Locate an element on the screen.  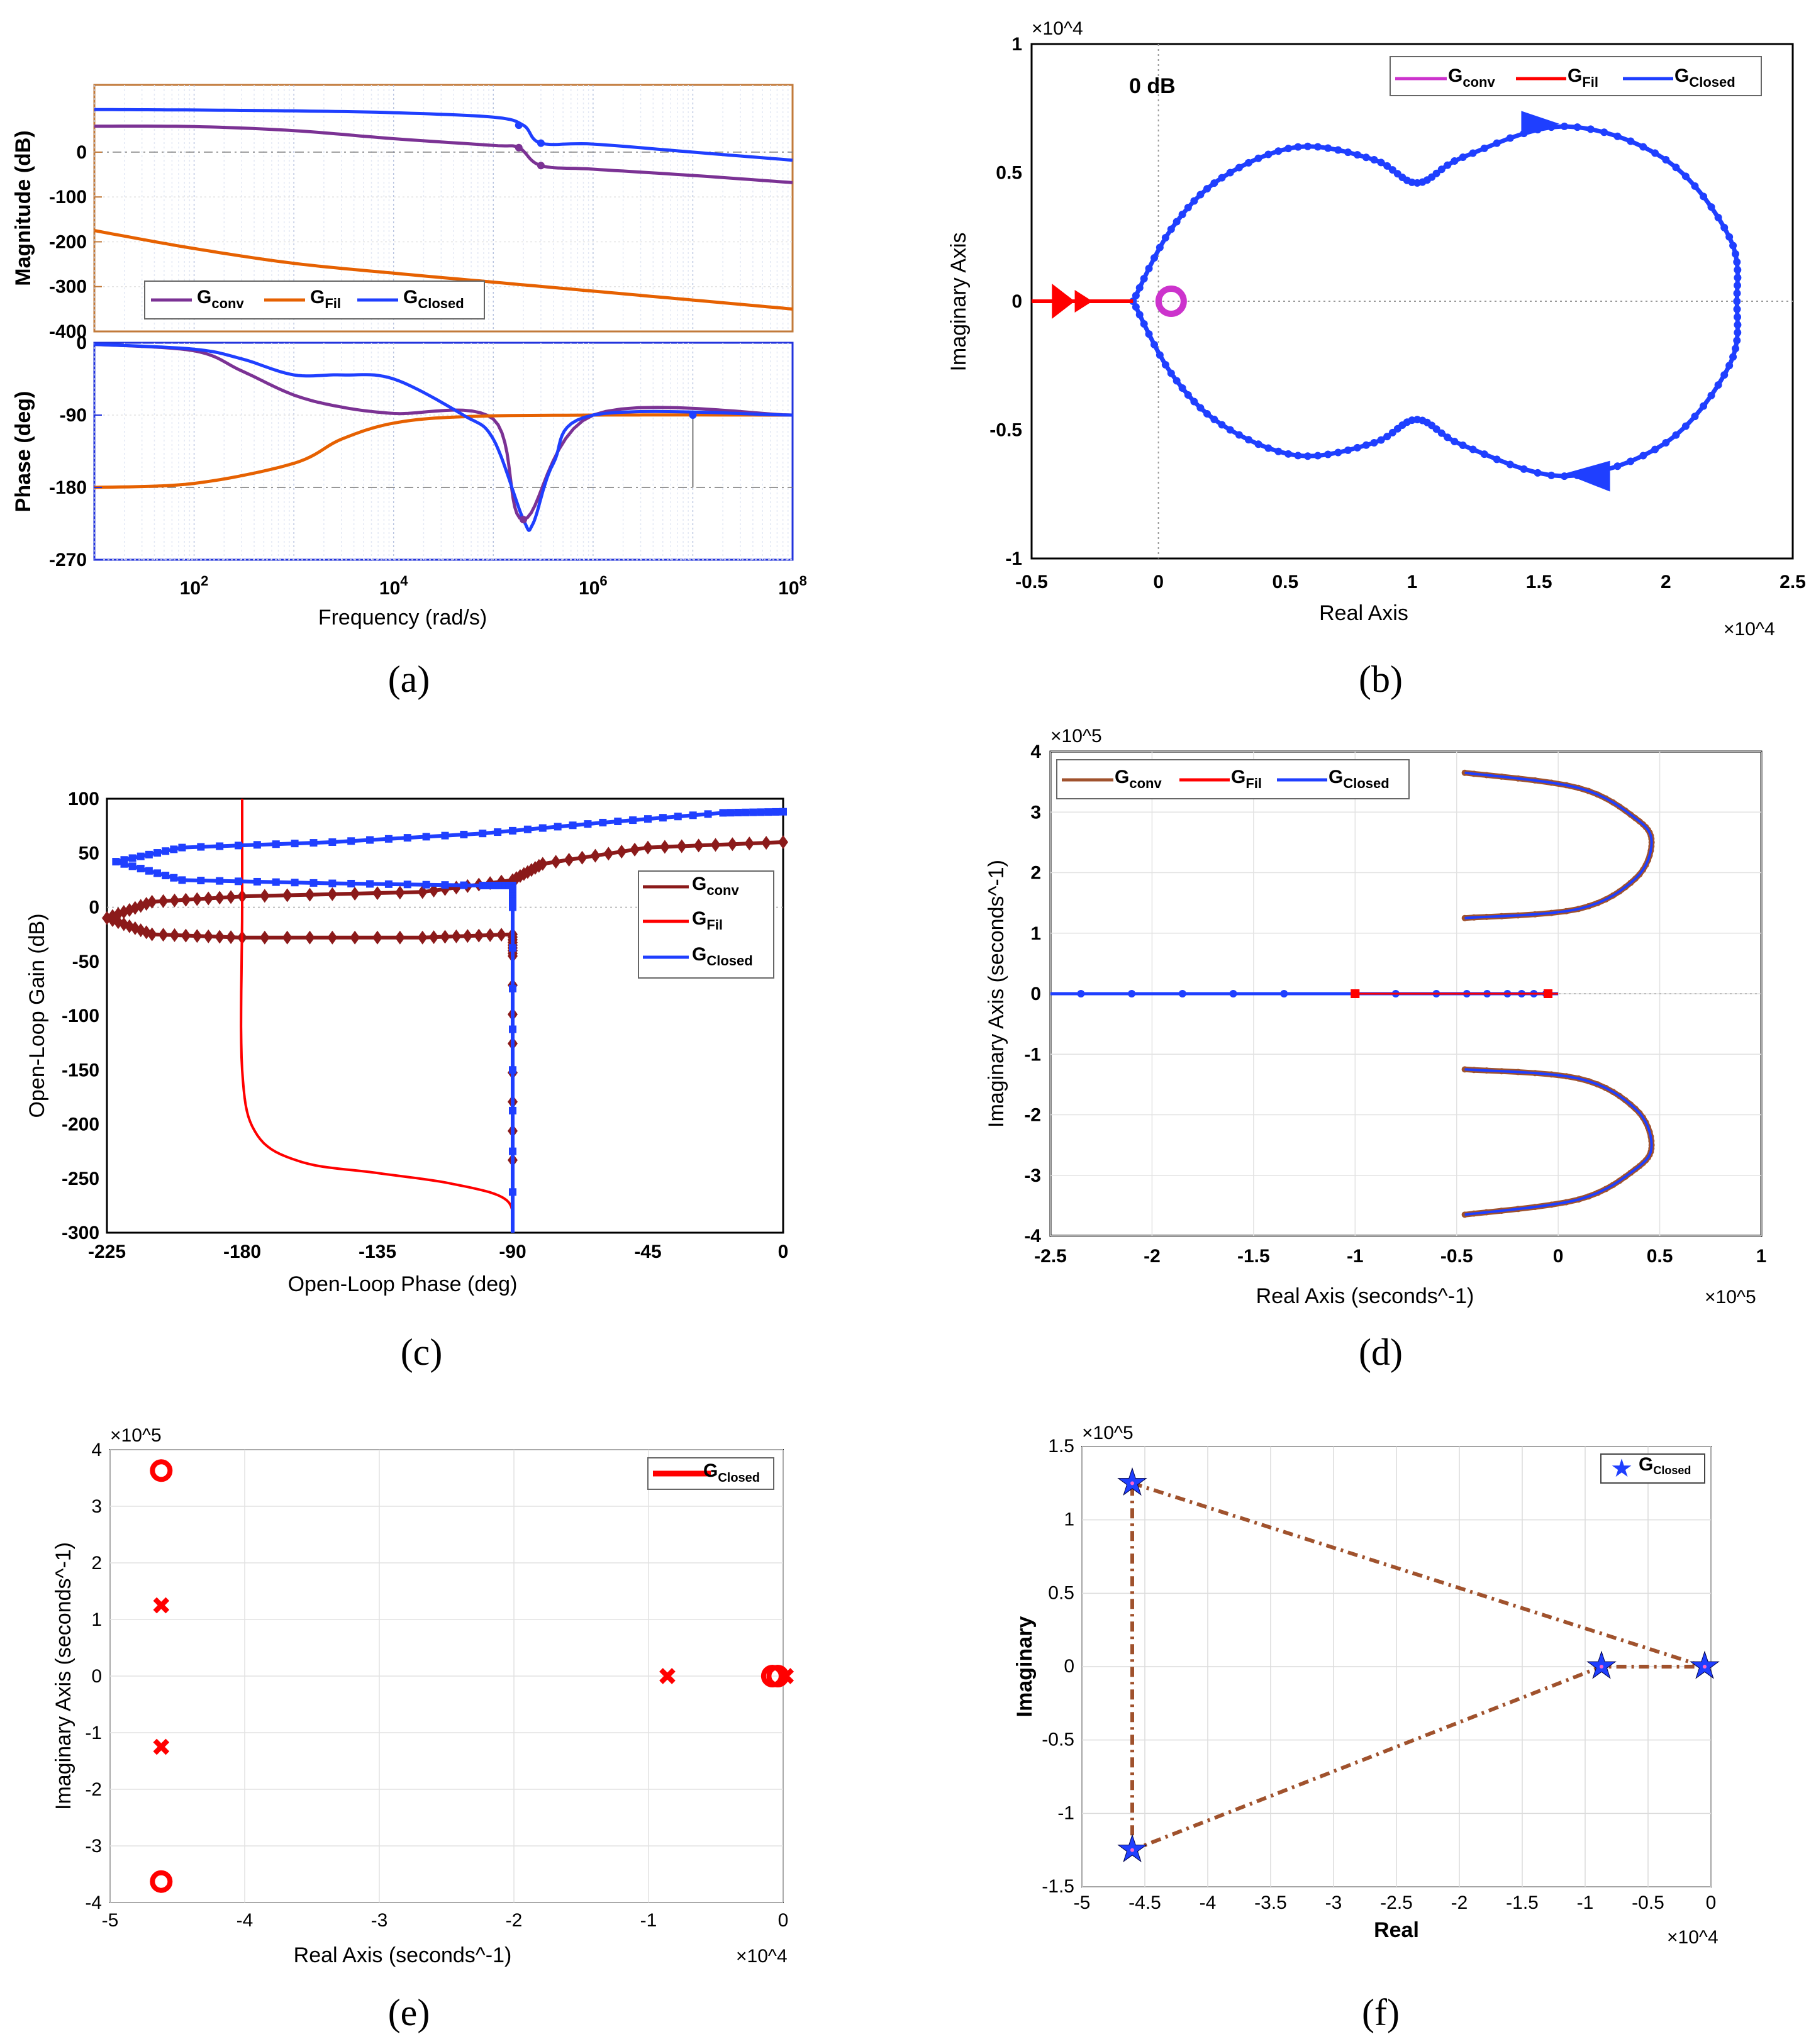
e-y-exponent: ×10^5 is located at coordinates (136, 1435).